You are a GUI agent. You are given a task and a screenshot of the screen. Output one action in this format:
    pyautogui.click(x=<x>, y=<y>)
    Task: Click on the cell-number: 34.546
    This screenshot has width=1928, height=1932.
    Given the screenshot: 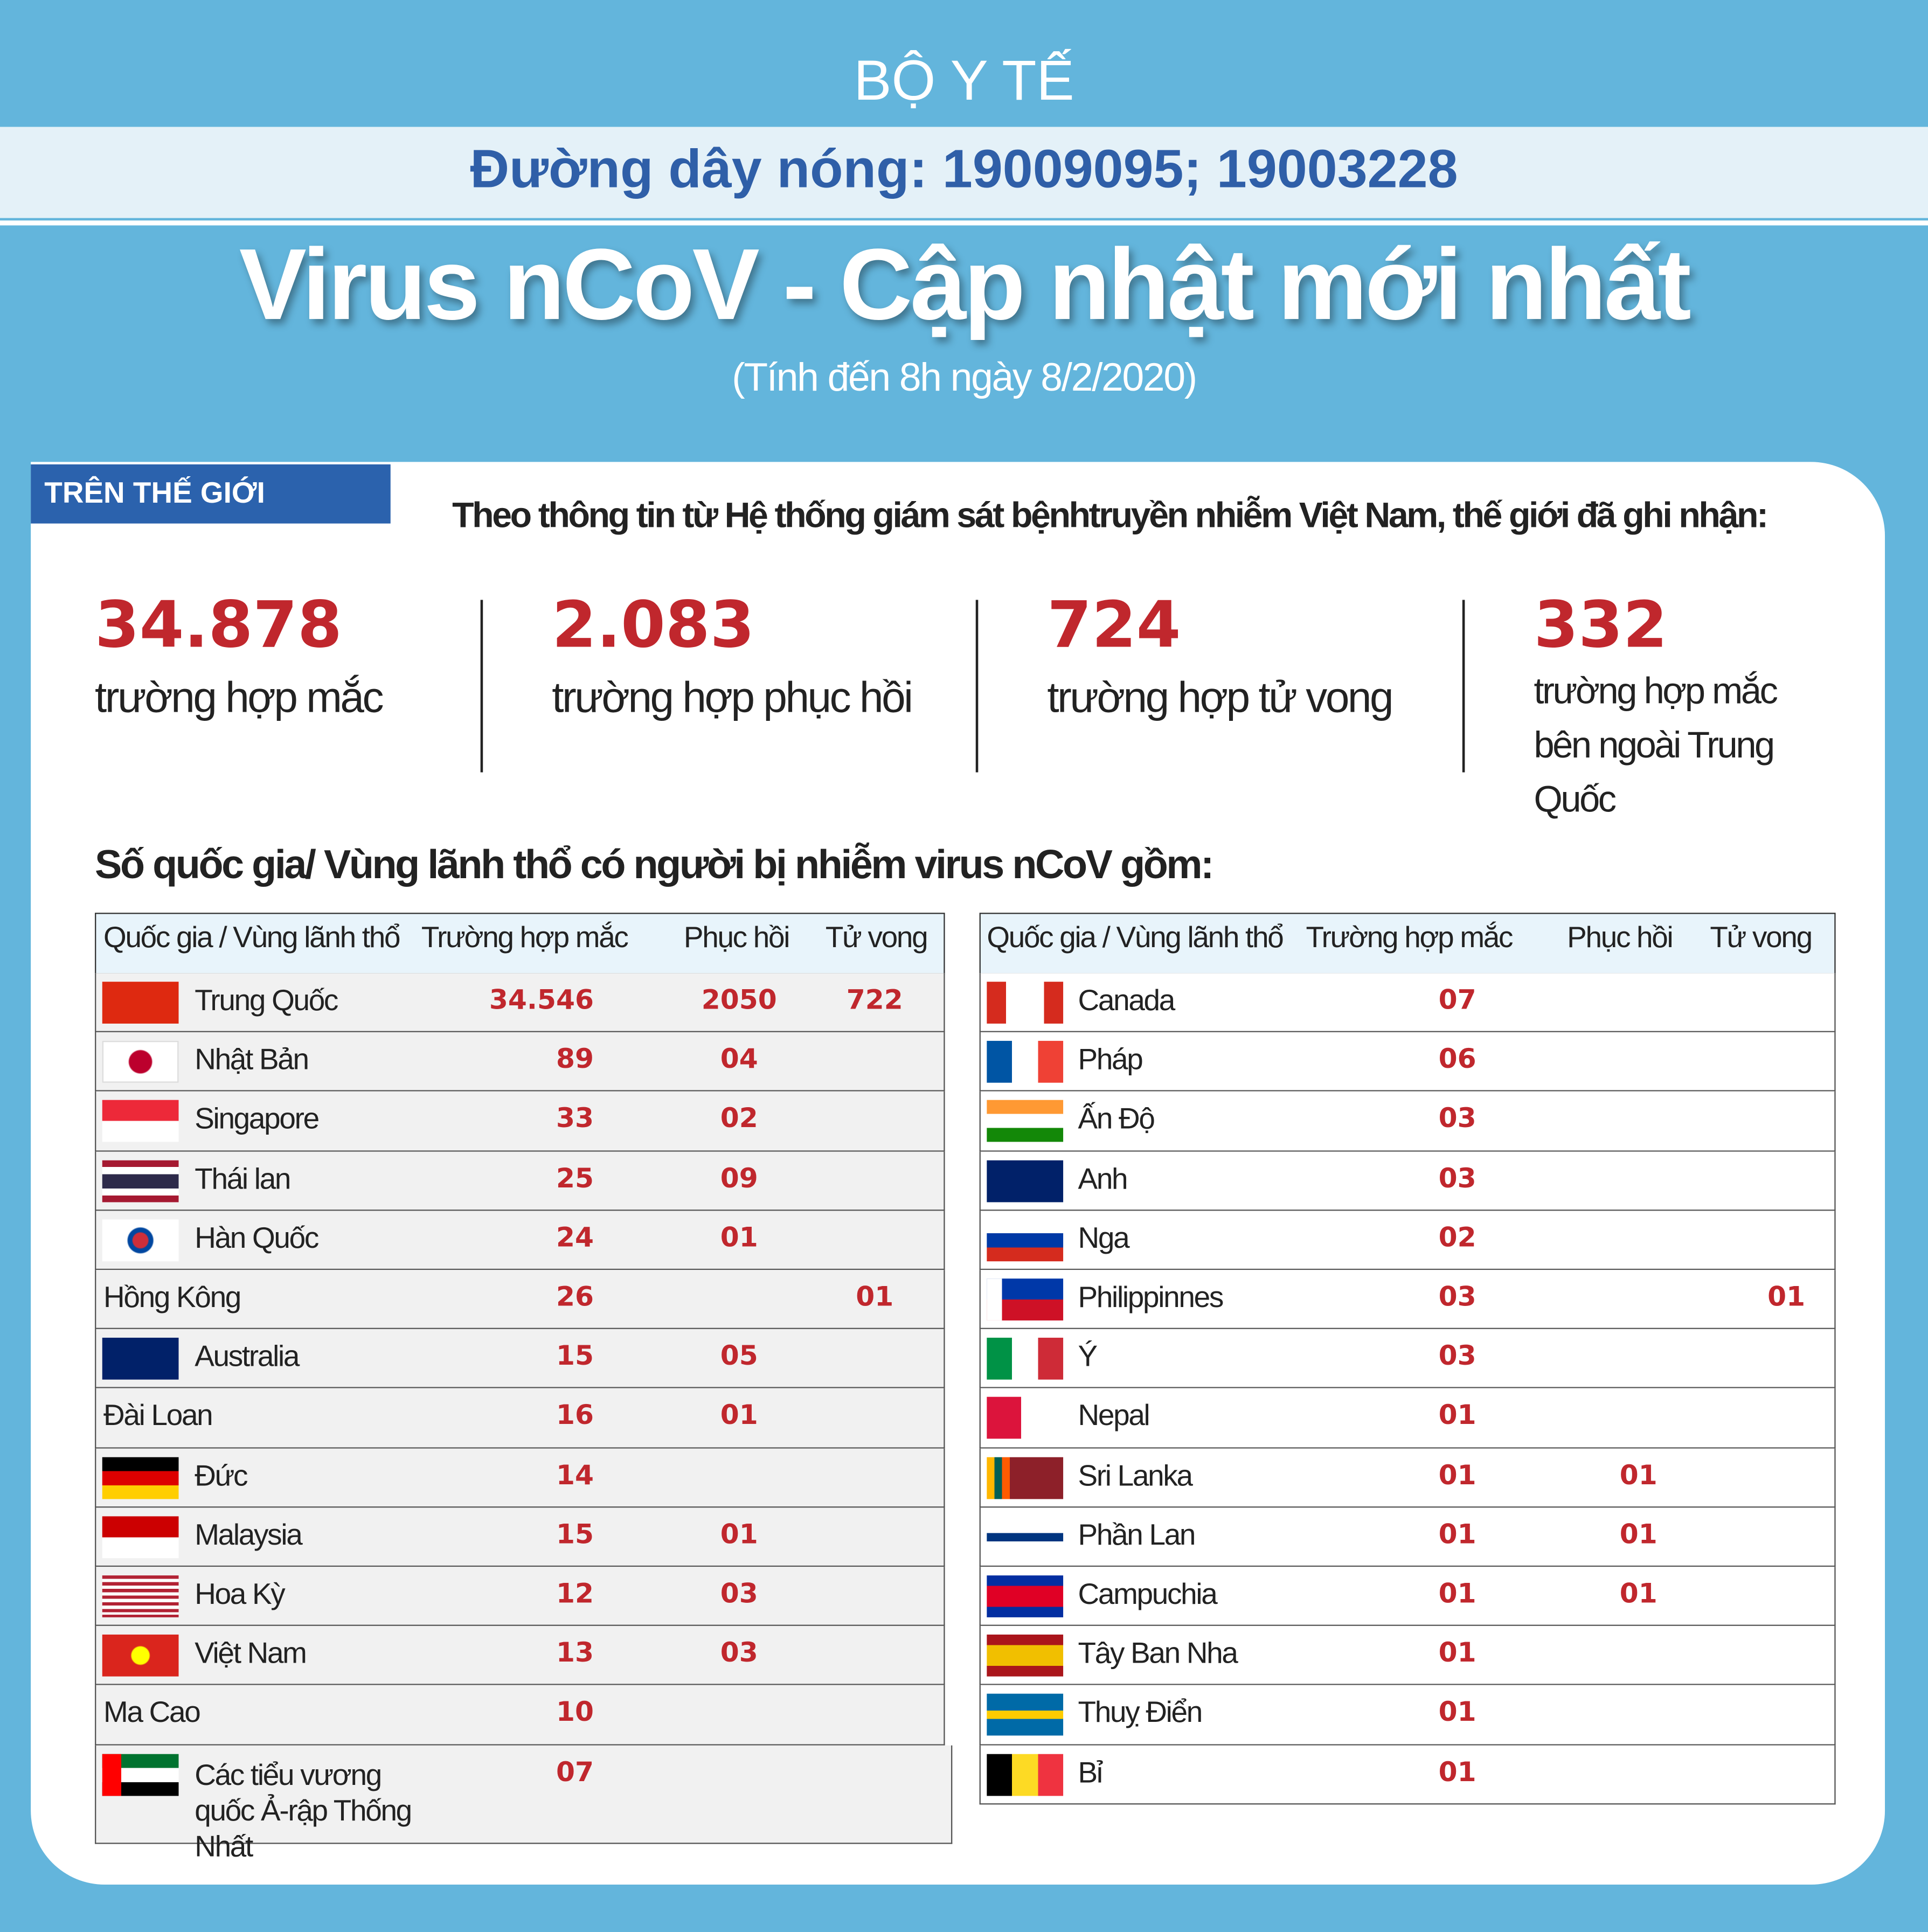 What is the action you would take?
    pyautogui.click(x=541, y=1001)
    